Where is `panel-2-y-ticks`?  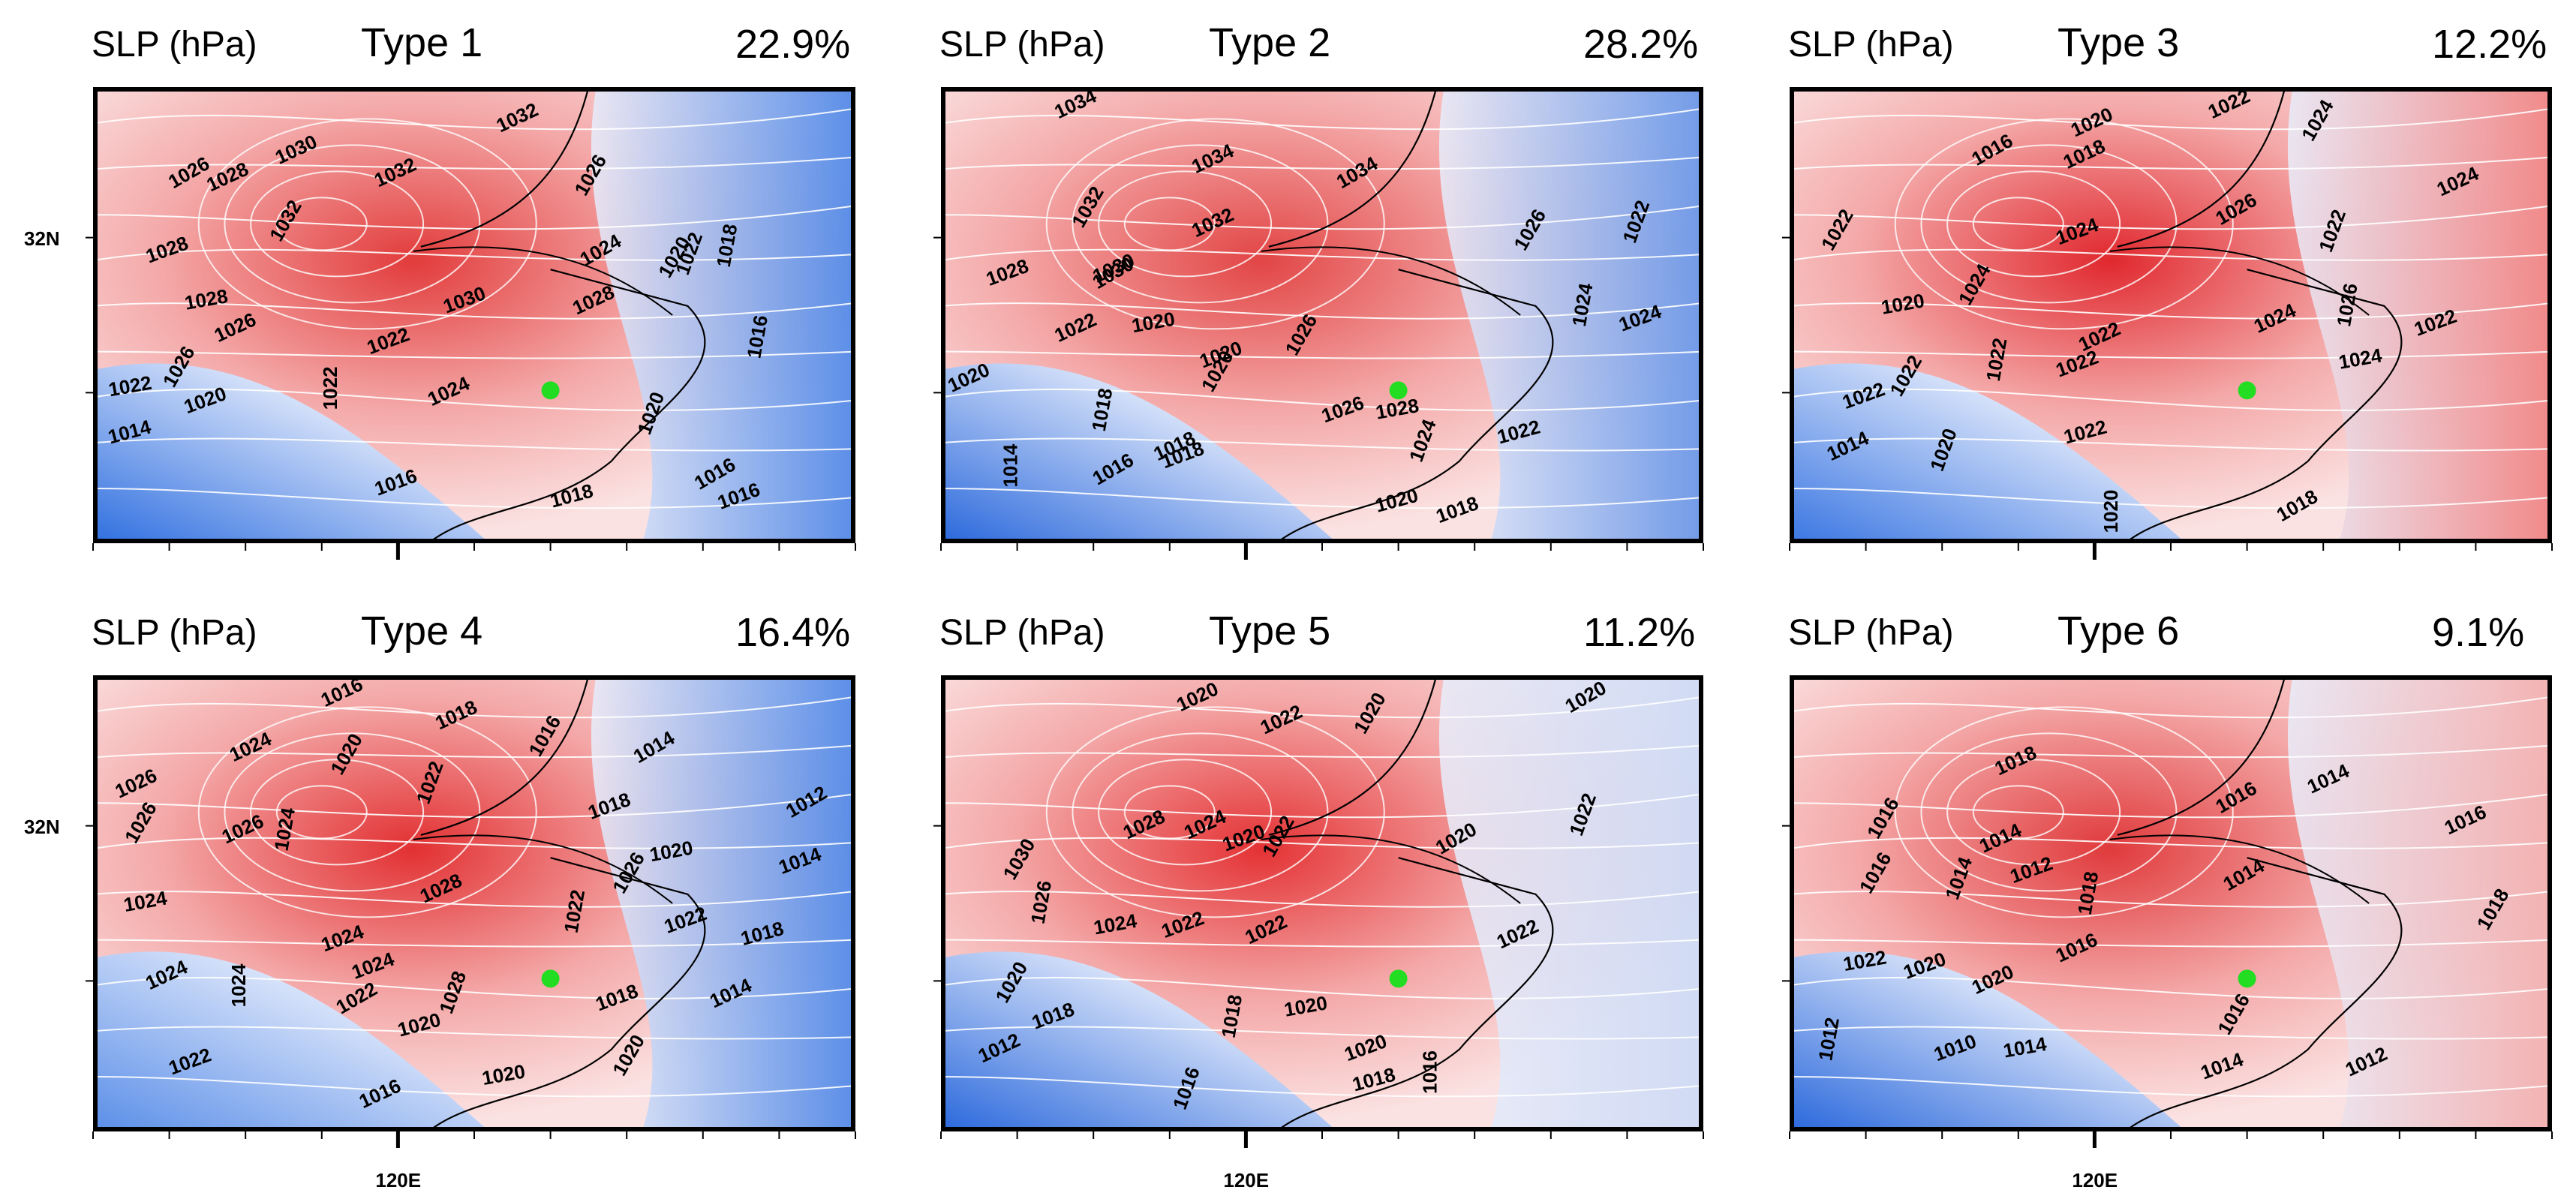 panel-2-y-ticks is located at coordinates (937, 315).